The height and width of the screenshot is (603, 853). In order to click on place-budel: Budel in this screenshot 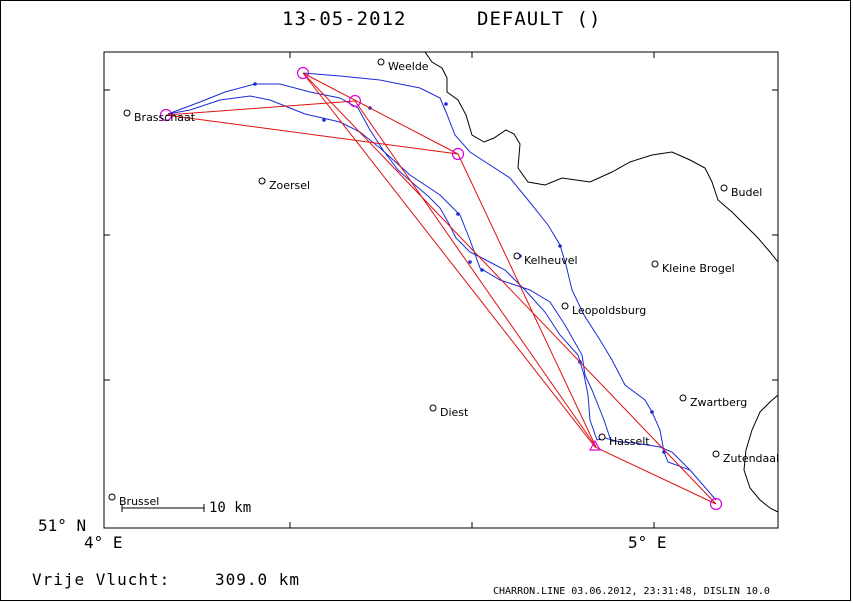, I will do `click(741, 191)`.